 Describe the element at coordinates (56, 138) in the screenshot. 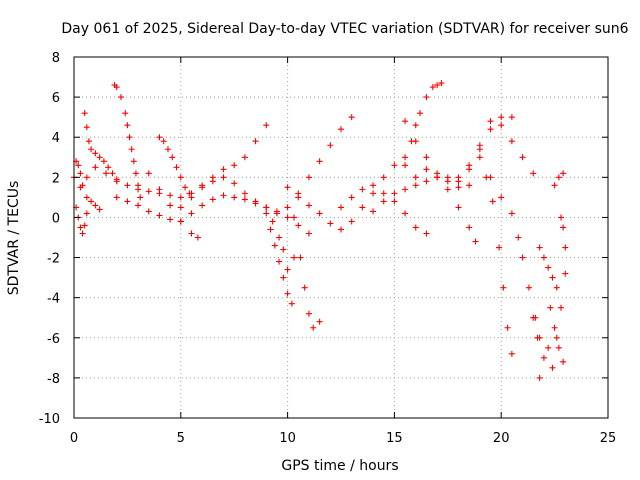

I see `y-tick-label: 4` at that location.